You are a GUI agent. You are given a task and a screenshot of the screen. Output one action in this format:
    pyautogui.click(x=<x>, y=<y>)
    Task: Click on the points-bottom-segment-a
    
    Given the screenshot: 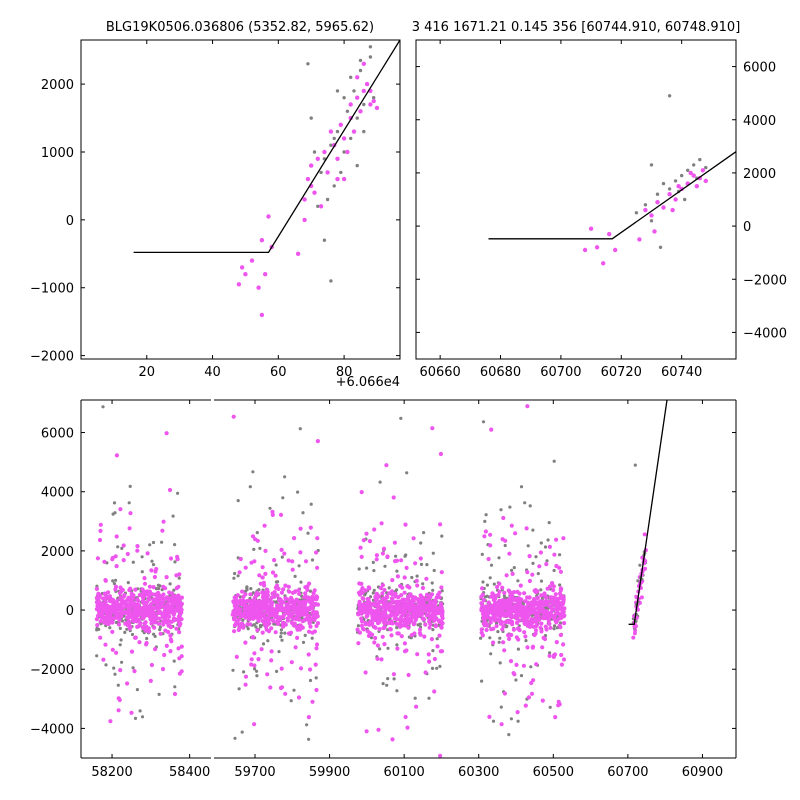 What is the action you would take?
    pyautogui.click(x=139, y=564)
    